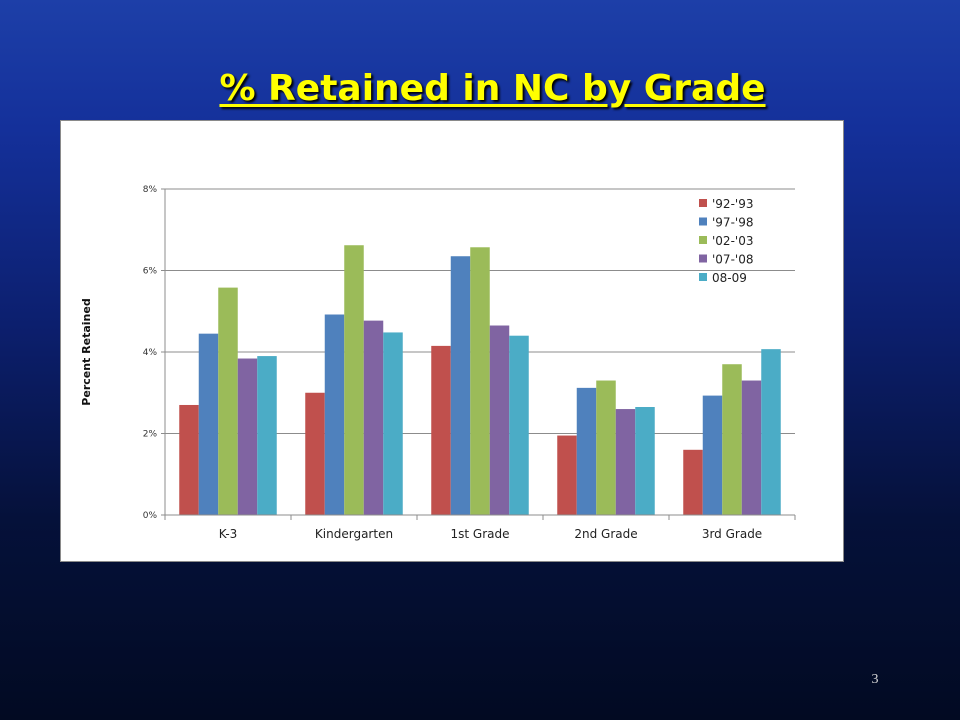 The height and width of the screenshot is (720, 960). What do you see at coordinates (492, 88) in the screenshot?
I see `slide-title: % Retained in NC by Grade` at bounding box center [492, 88].